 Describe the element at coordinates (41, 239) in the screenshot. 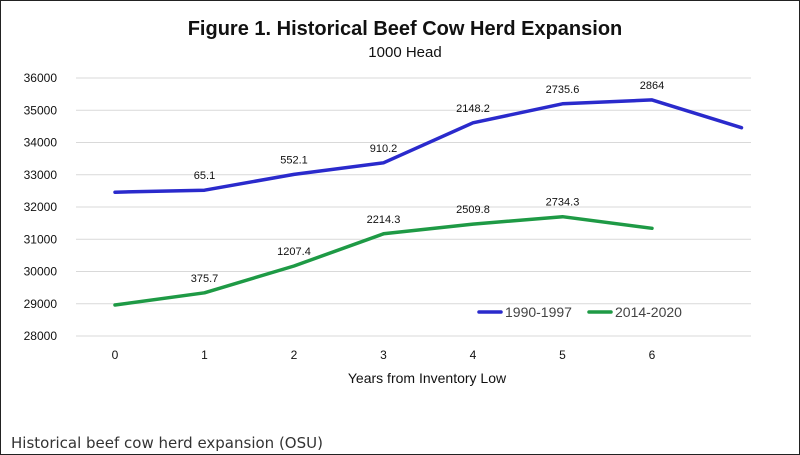

I see `y-tick-label: 31000` at that location.